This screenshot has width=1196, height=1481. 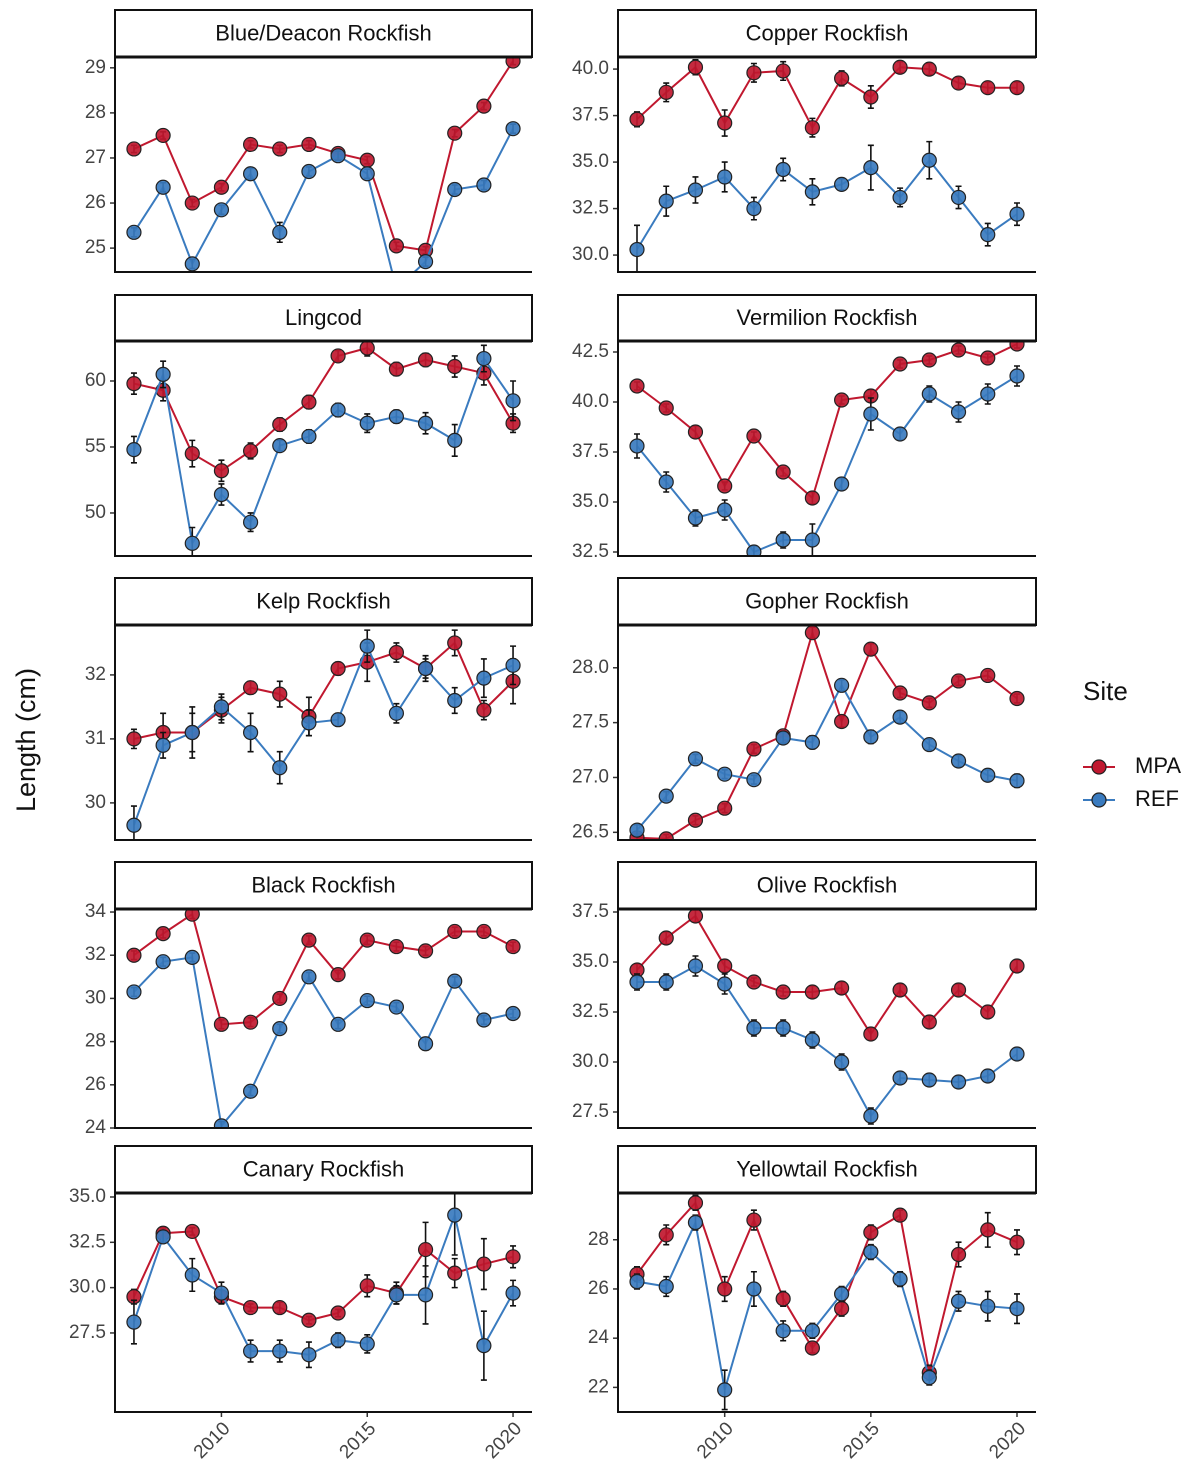 What do you see at coordinates (323, 32) in the screenshot?
I see `panel-title: Blue/Deacon Rockfish` at bounding box center [323, 32].